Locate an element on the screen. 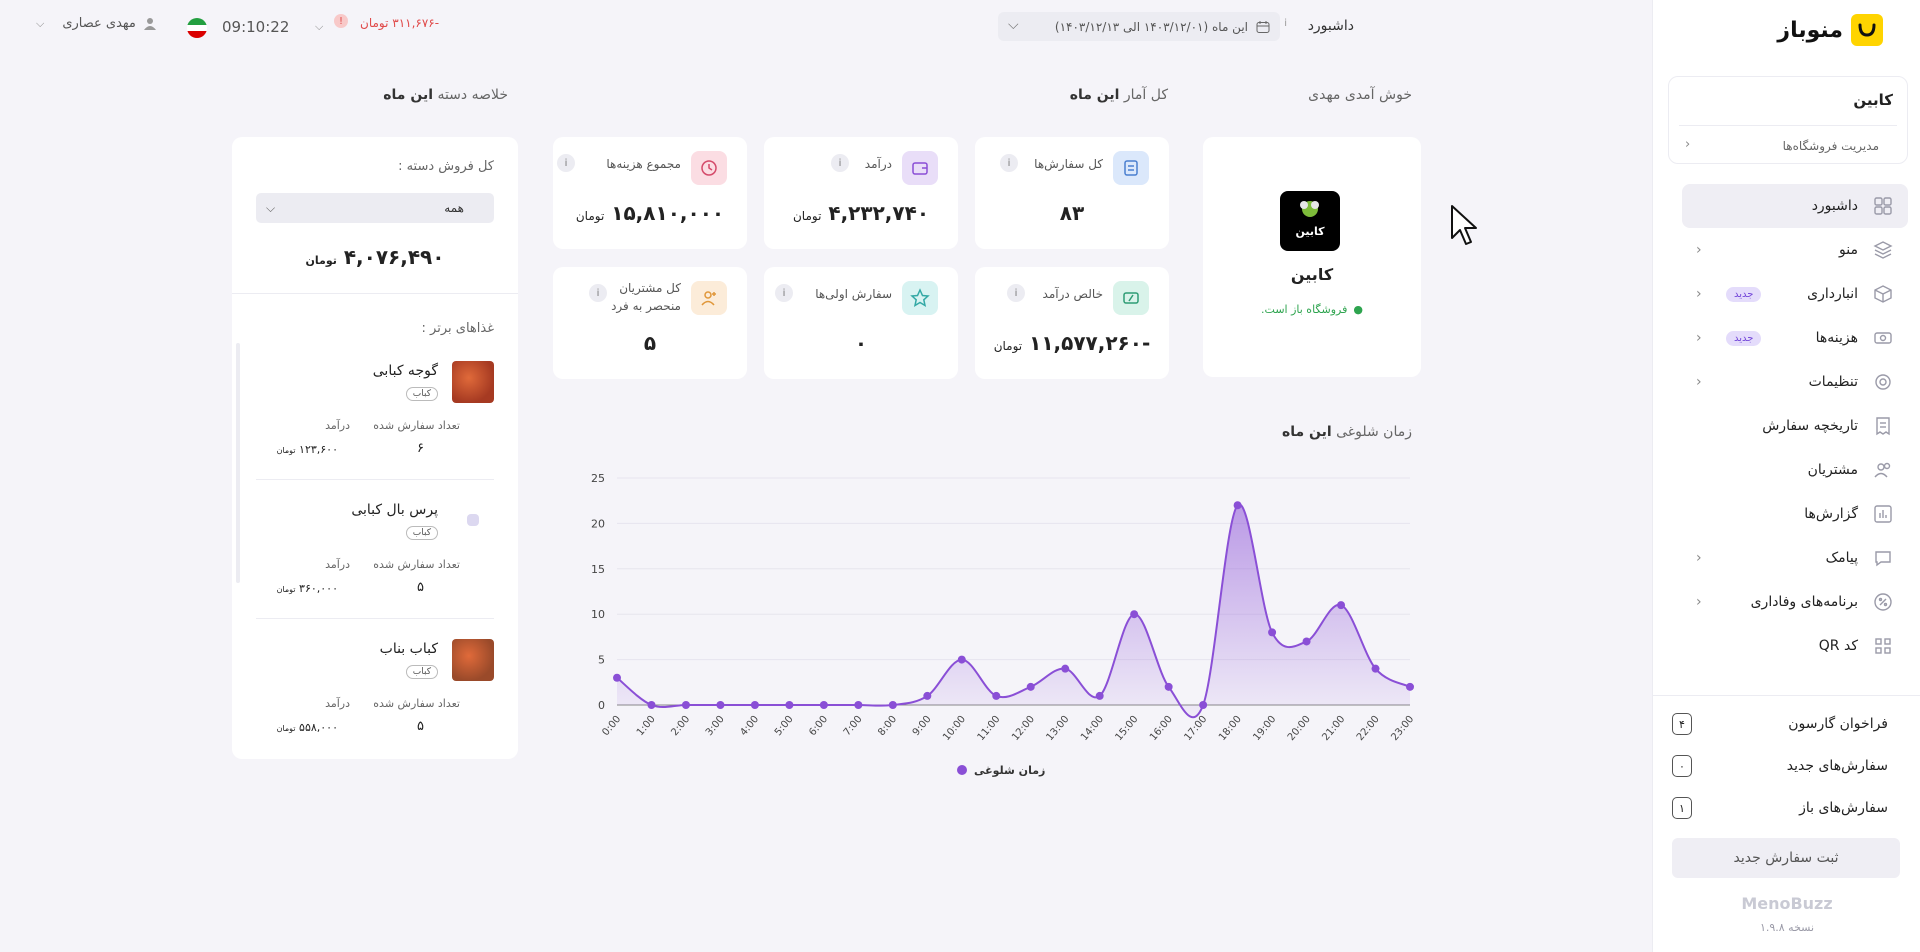 The width and height of the screenshot is (1920, 952). legend-marker is located at coordinates (962, 770).